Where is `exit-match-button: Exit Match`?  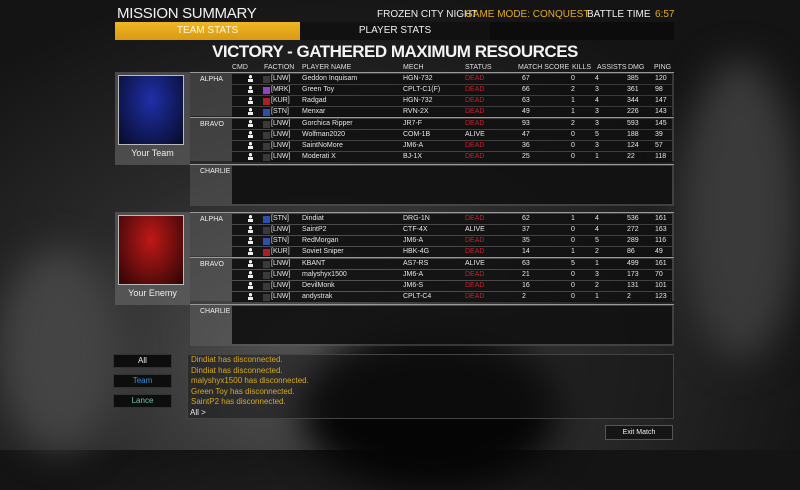
exit-match-button: Exit Match is located at coordinates (639, 432).